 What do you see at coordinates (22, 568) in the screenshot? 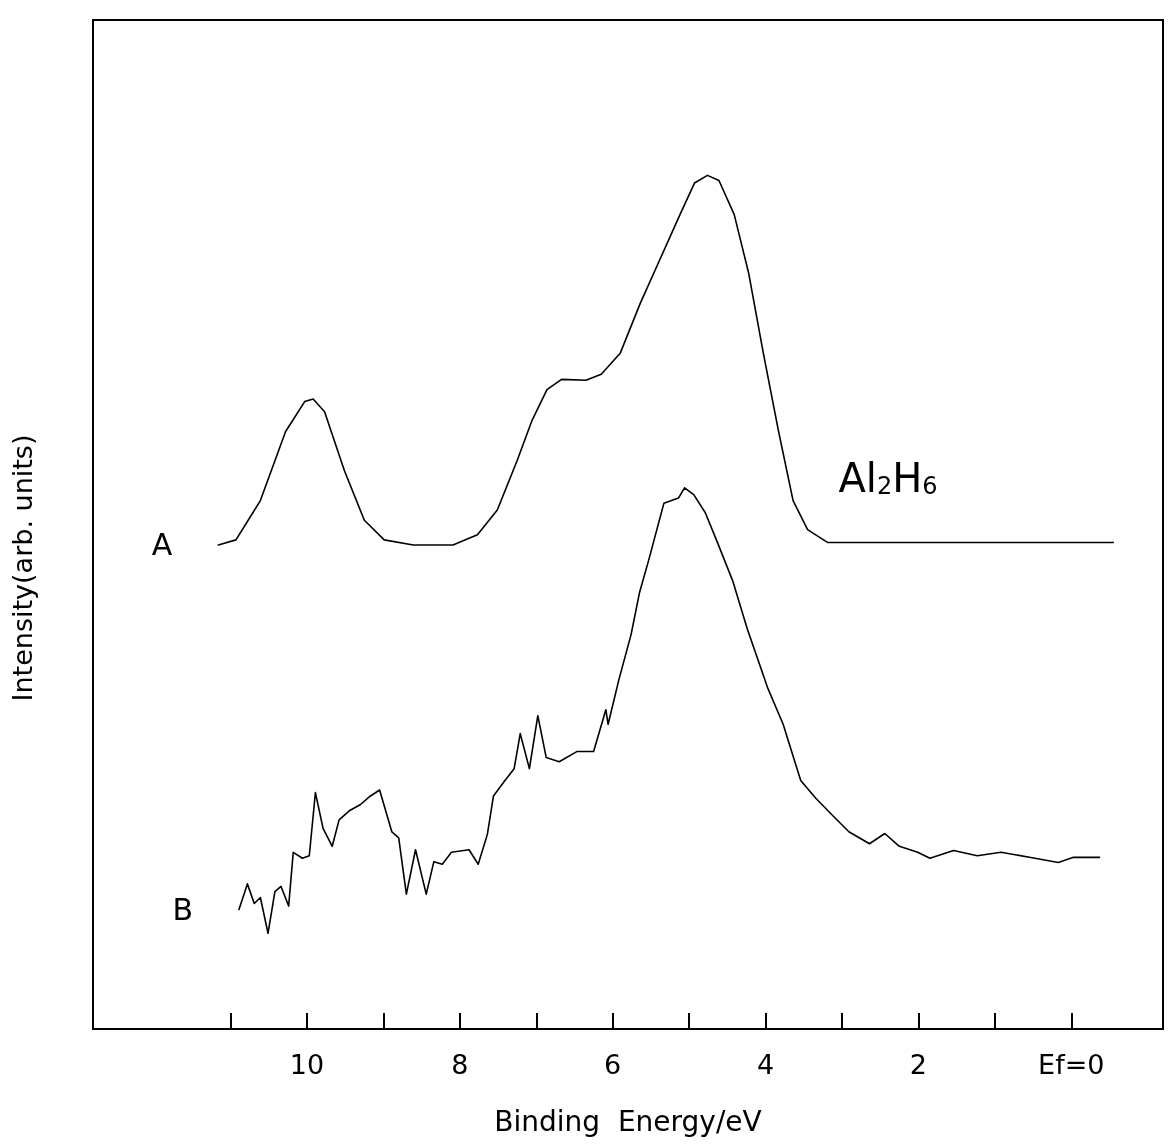
I see `y-axis-title: Intensity(arb. units)` at bounding box center [22, 568].